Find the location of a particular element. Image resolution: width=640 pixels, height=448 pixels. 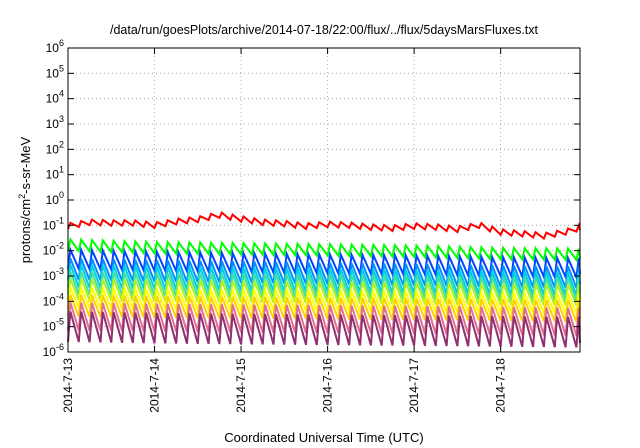

y-tick-exponent: 6 is located at coordinates (61, 43).